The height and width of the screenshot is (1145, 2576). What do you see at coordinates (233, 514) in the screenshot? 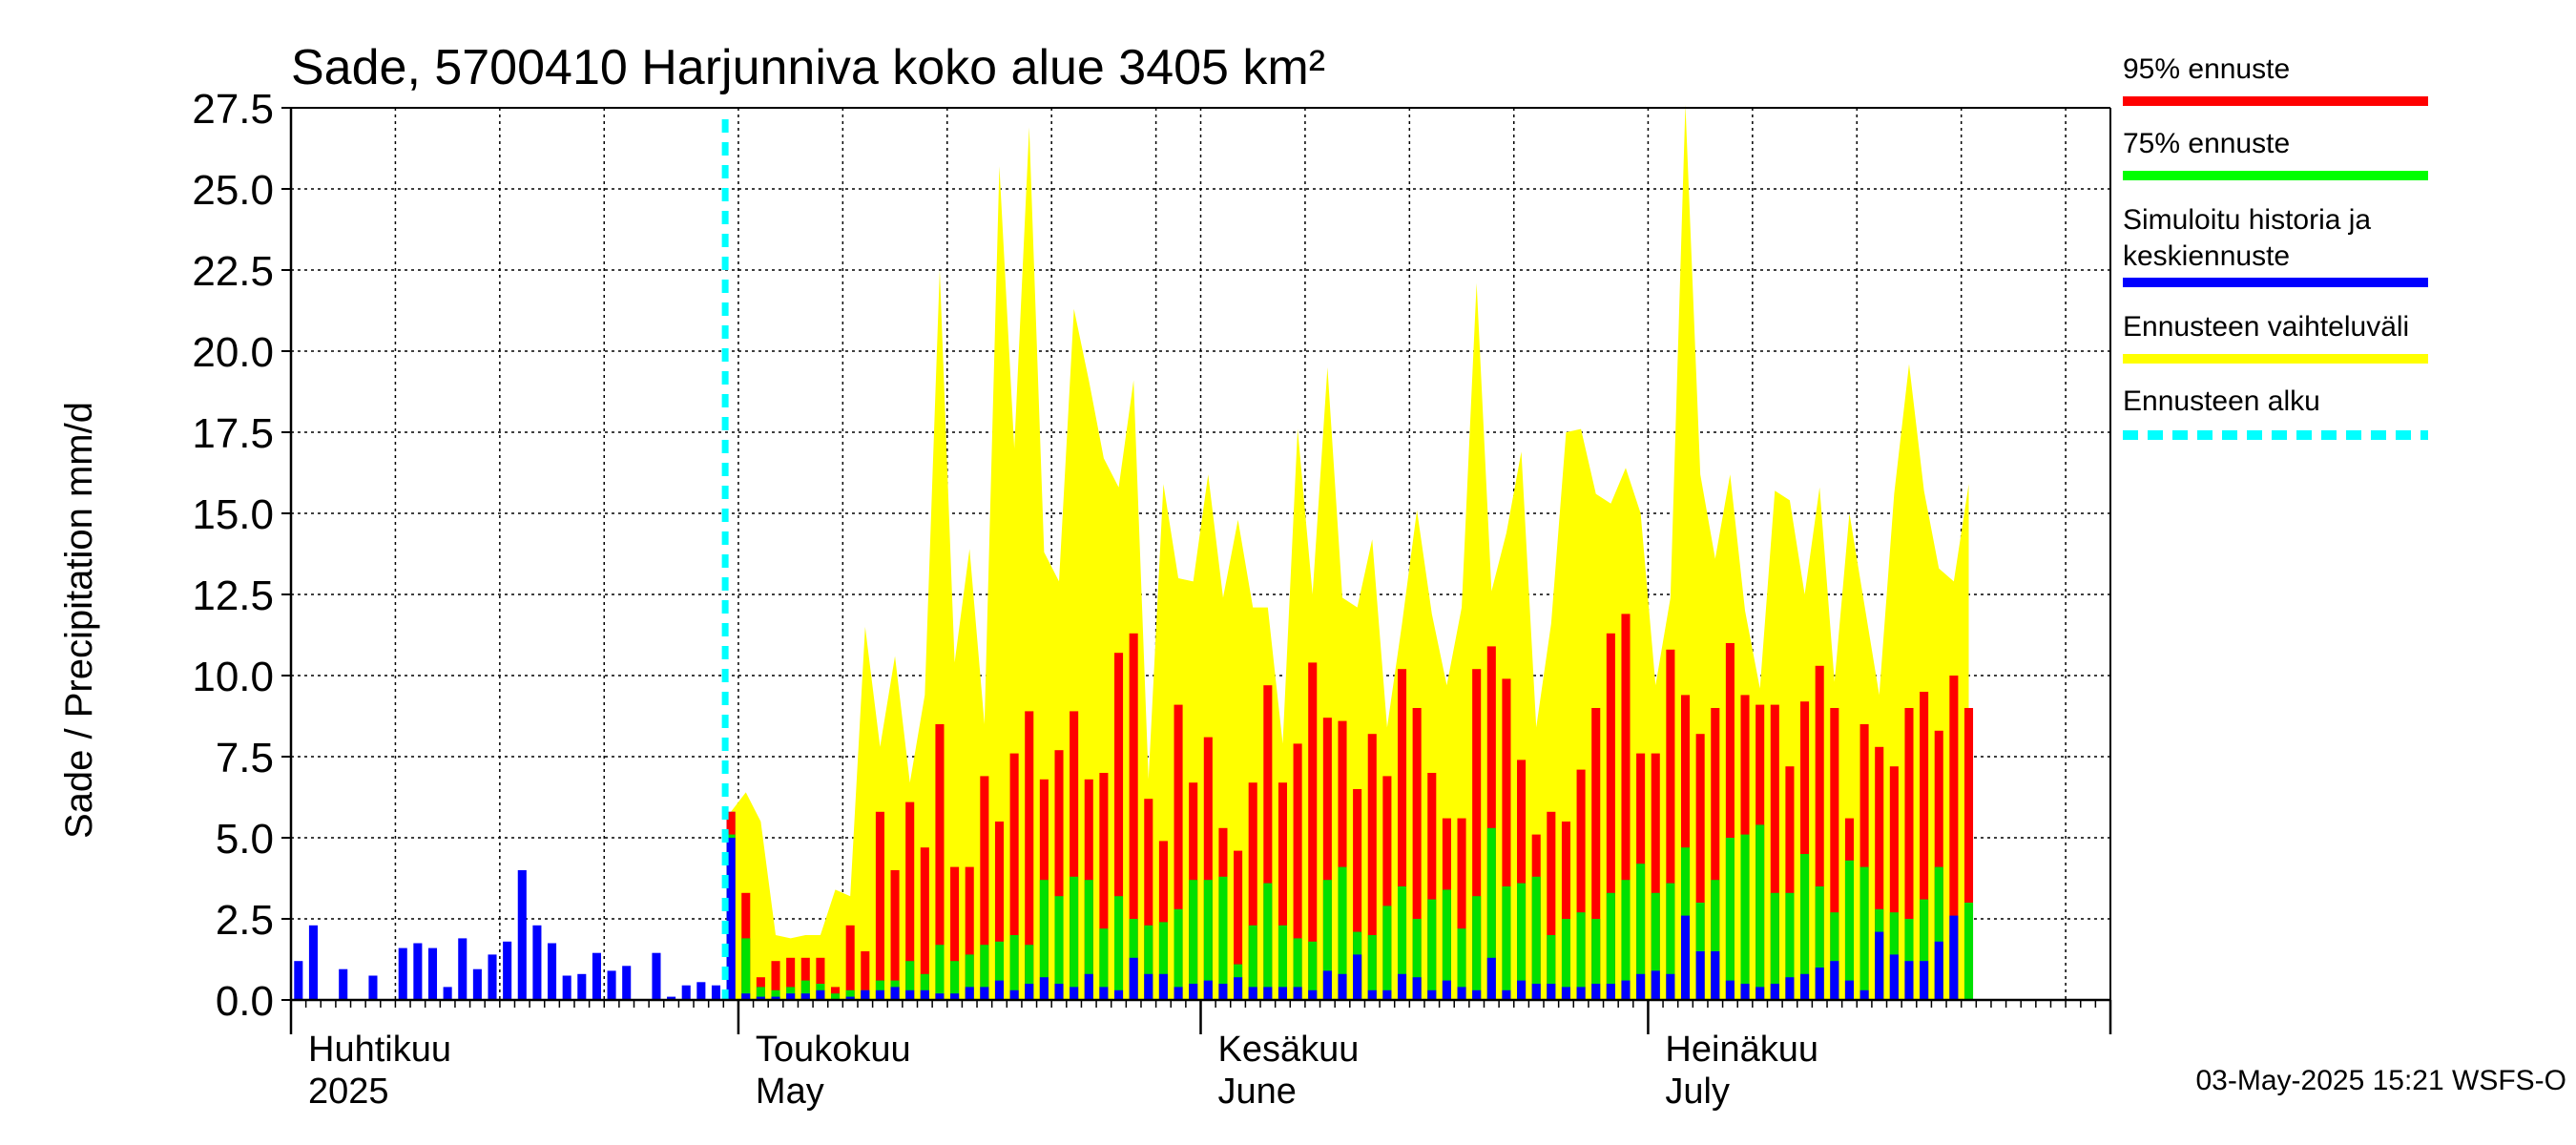
I see `y-tick-label: 15.0` at bounding box center [233, 514].